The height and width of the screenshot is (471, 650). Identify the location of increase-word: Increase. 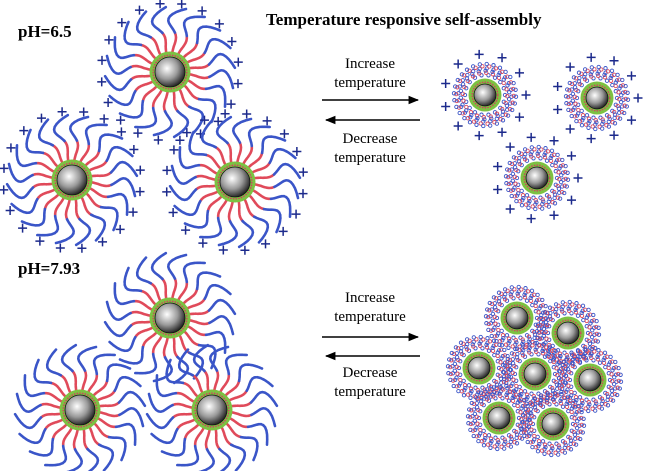
(370, 298).